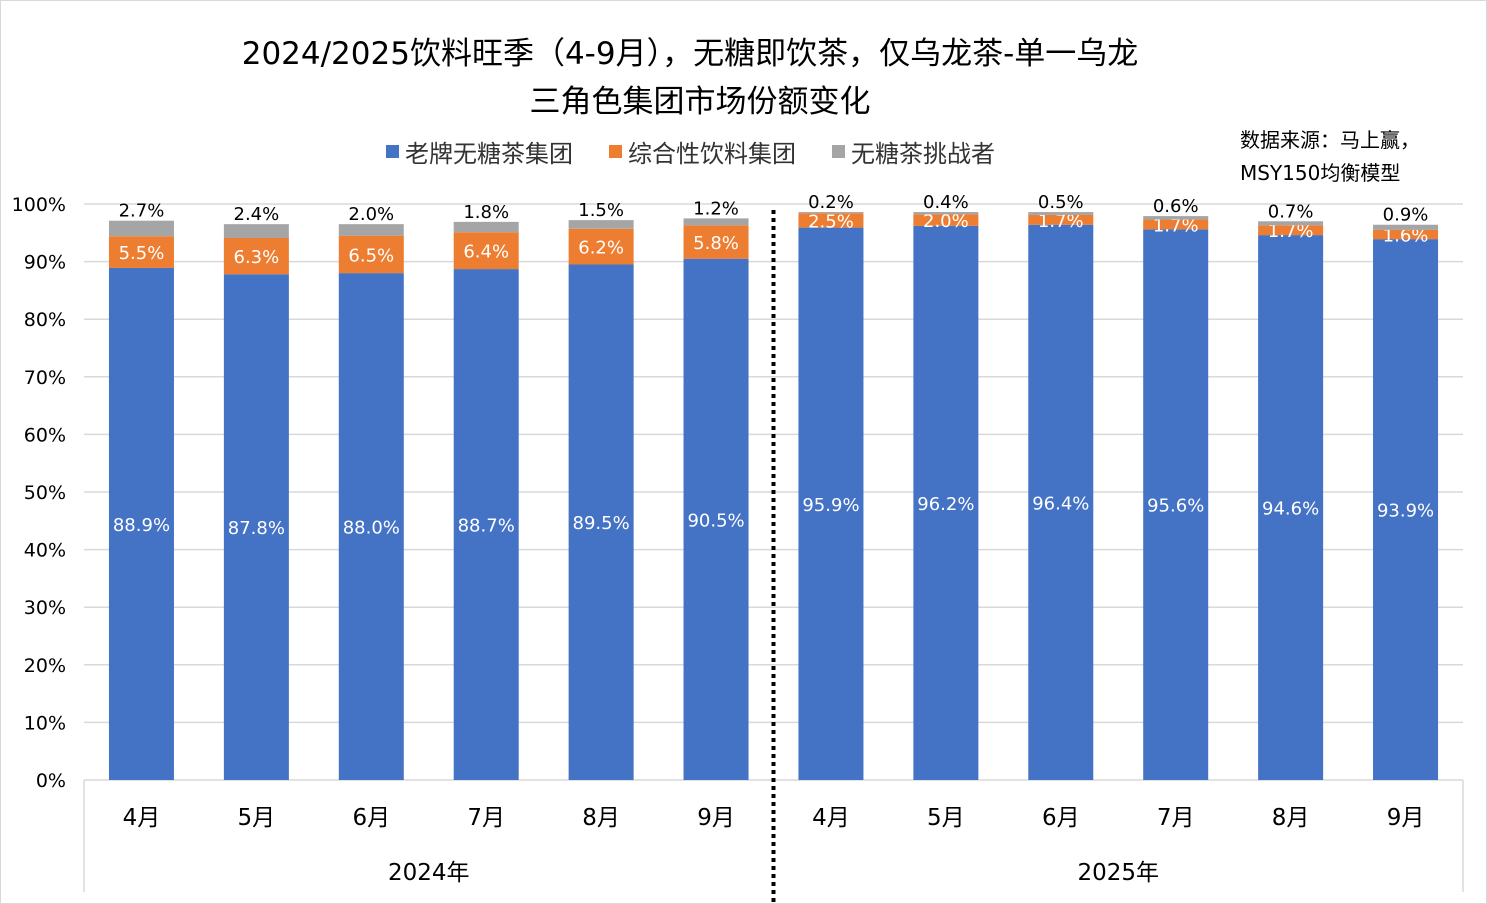 This screenshot has height=904, width=1487. Describe the element at coordinates (45, 435) in the screenshot. I see `y-tick-label: 60%` at that location.